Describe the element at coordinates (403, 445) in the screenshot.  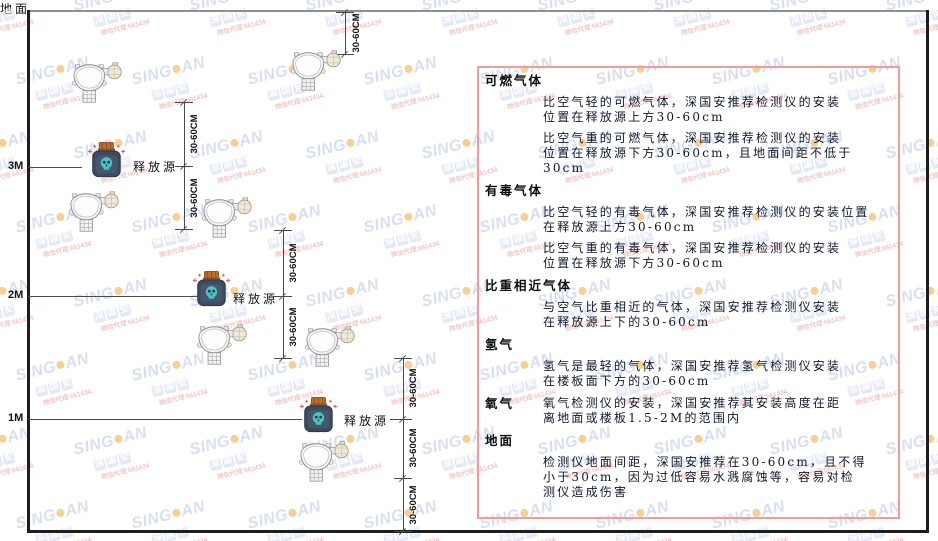
I see `dimension-line-1m` at that location.